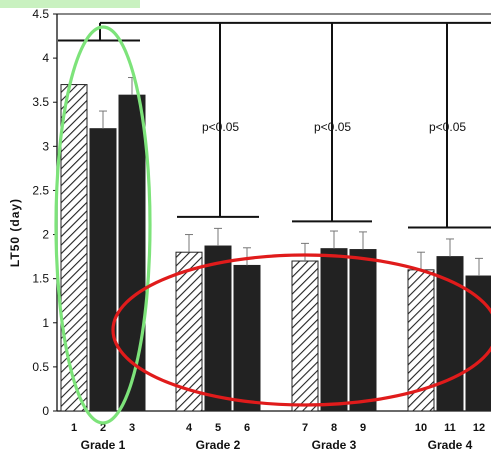 Image resolution: width=491 pixels, height=460 pixels. Describe the element at coordinates (15, 232) in the screenshot. I see `y-axis-label: LT50 (day)` at that location.